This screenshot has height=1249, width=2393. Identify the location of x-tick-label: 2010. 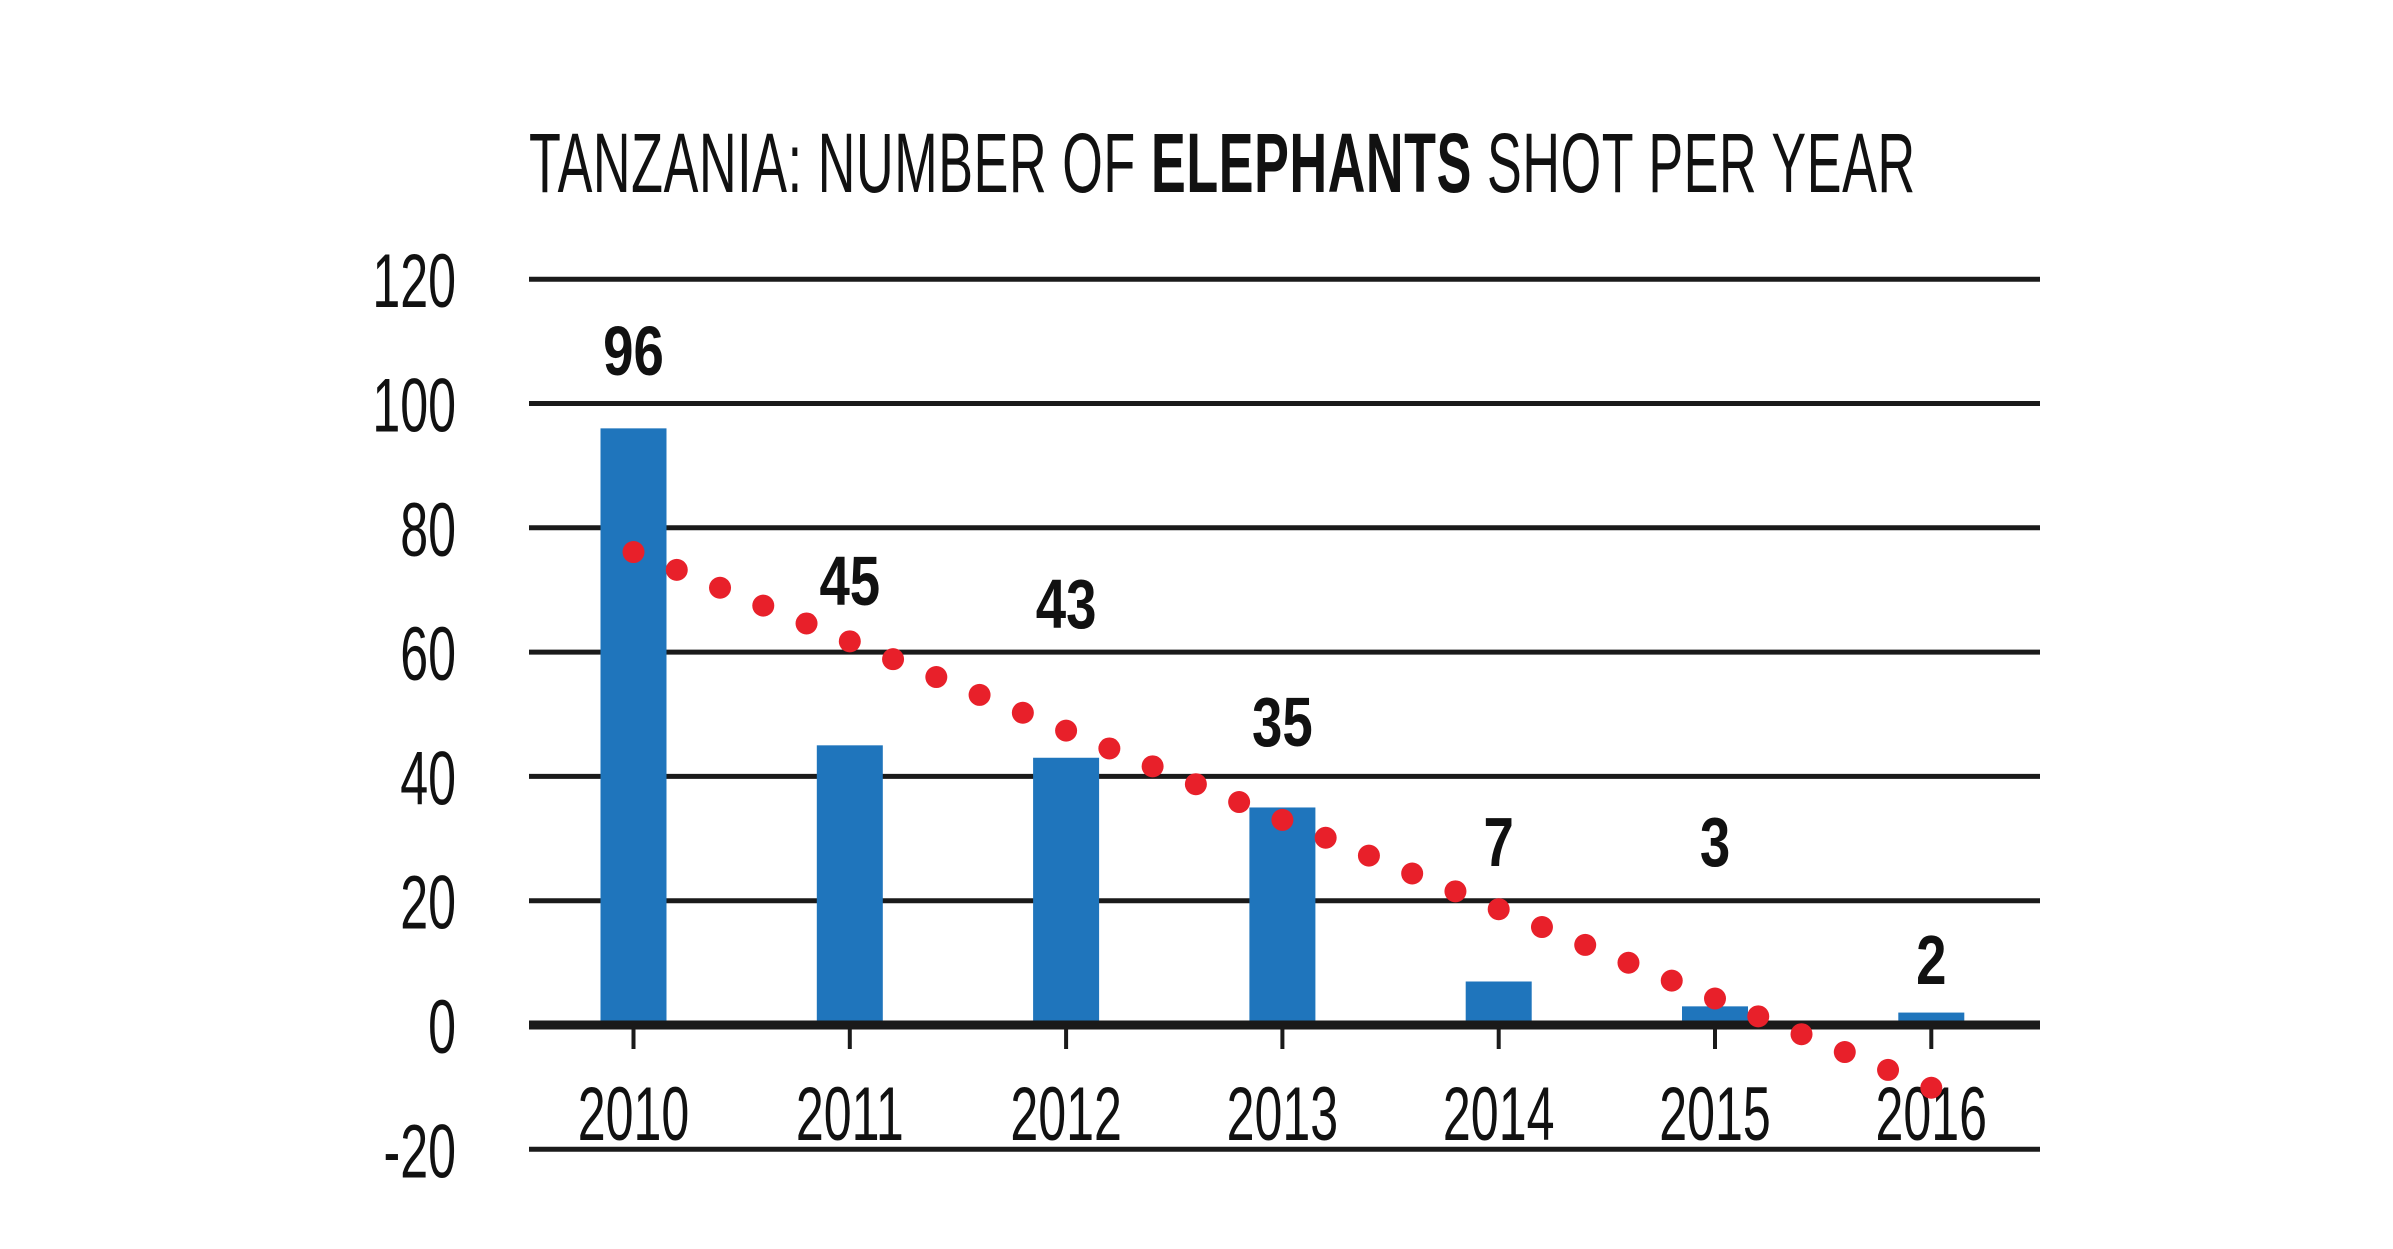
(634, 1114).